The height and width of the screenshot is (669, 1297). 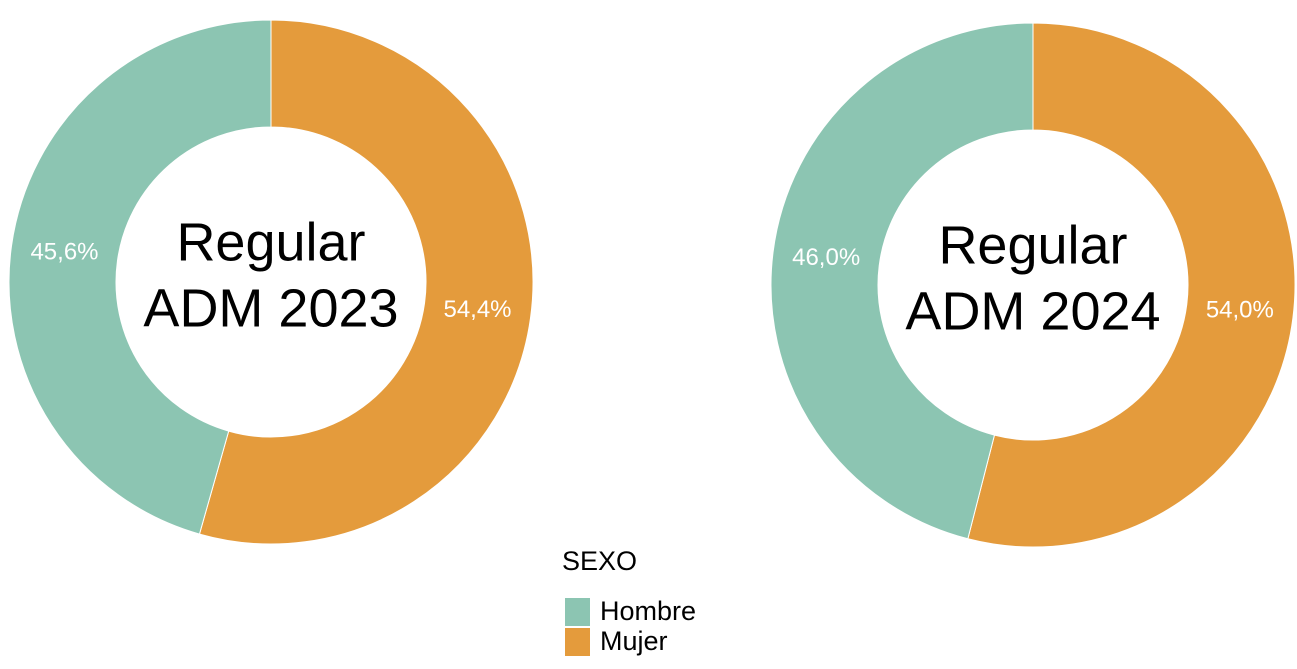 What do you see at coordinates (826, 257) in the screenshot?
I see `value-label: 46,0%` at bounding box center [826, 257].